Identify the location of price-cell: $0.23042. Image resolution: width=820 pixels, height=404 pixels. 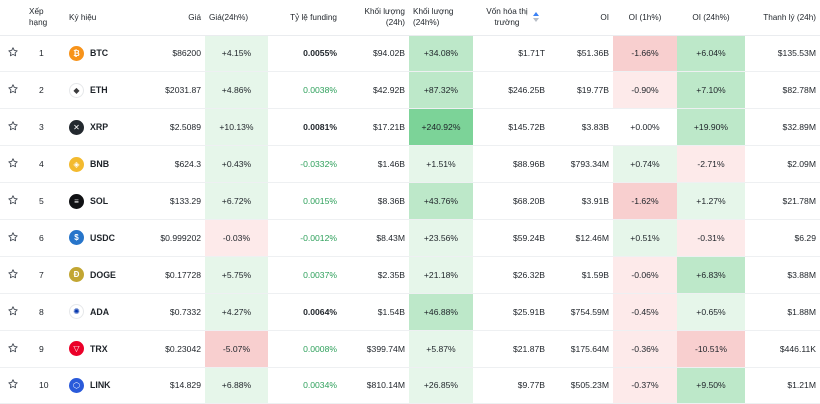
(170, 349).